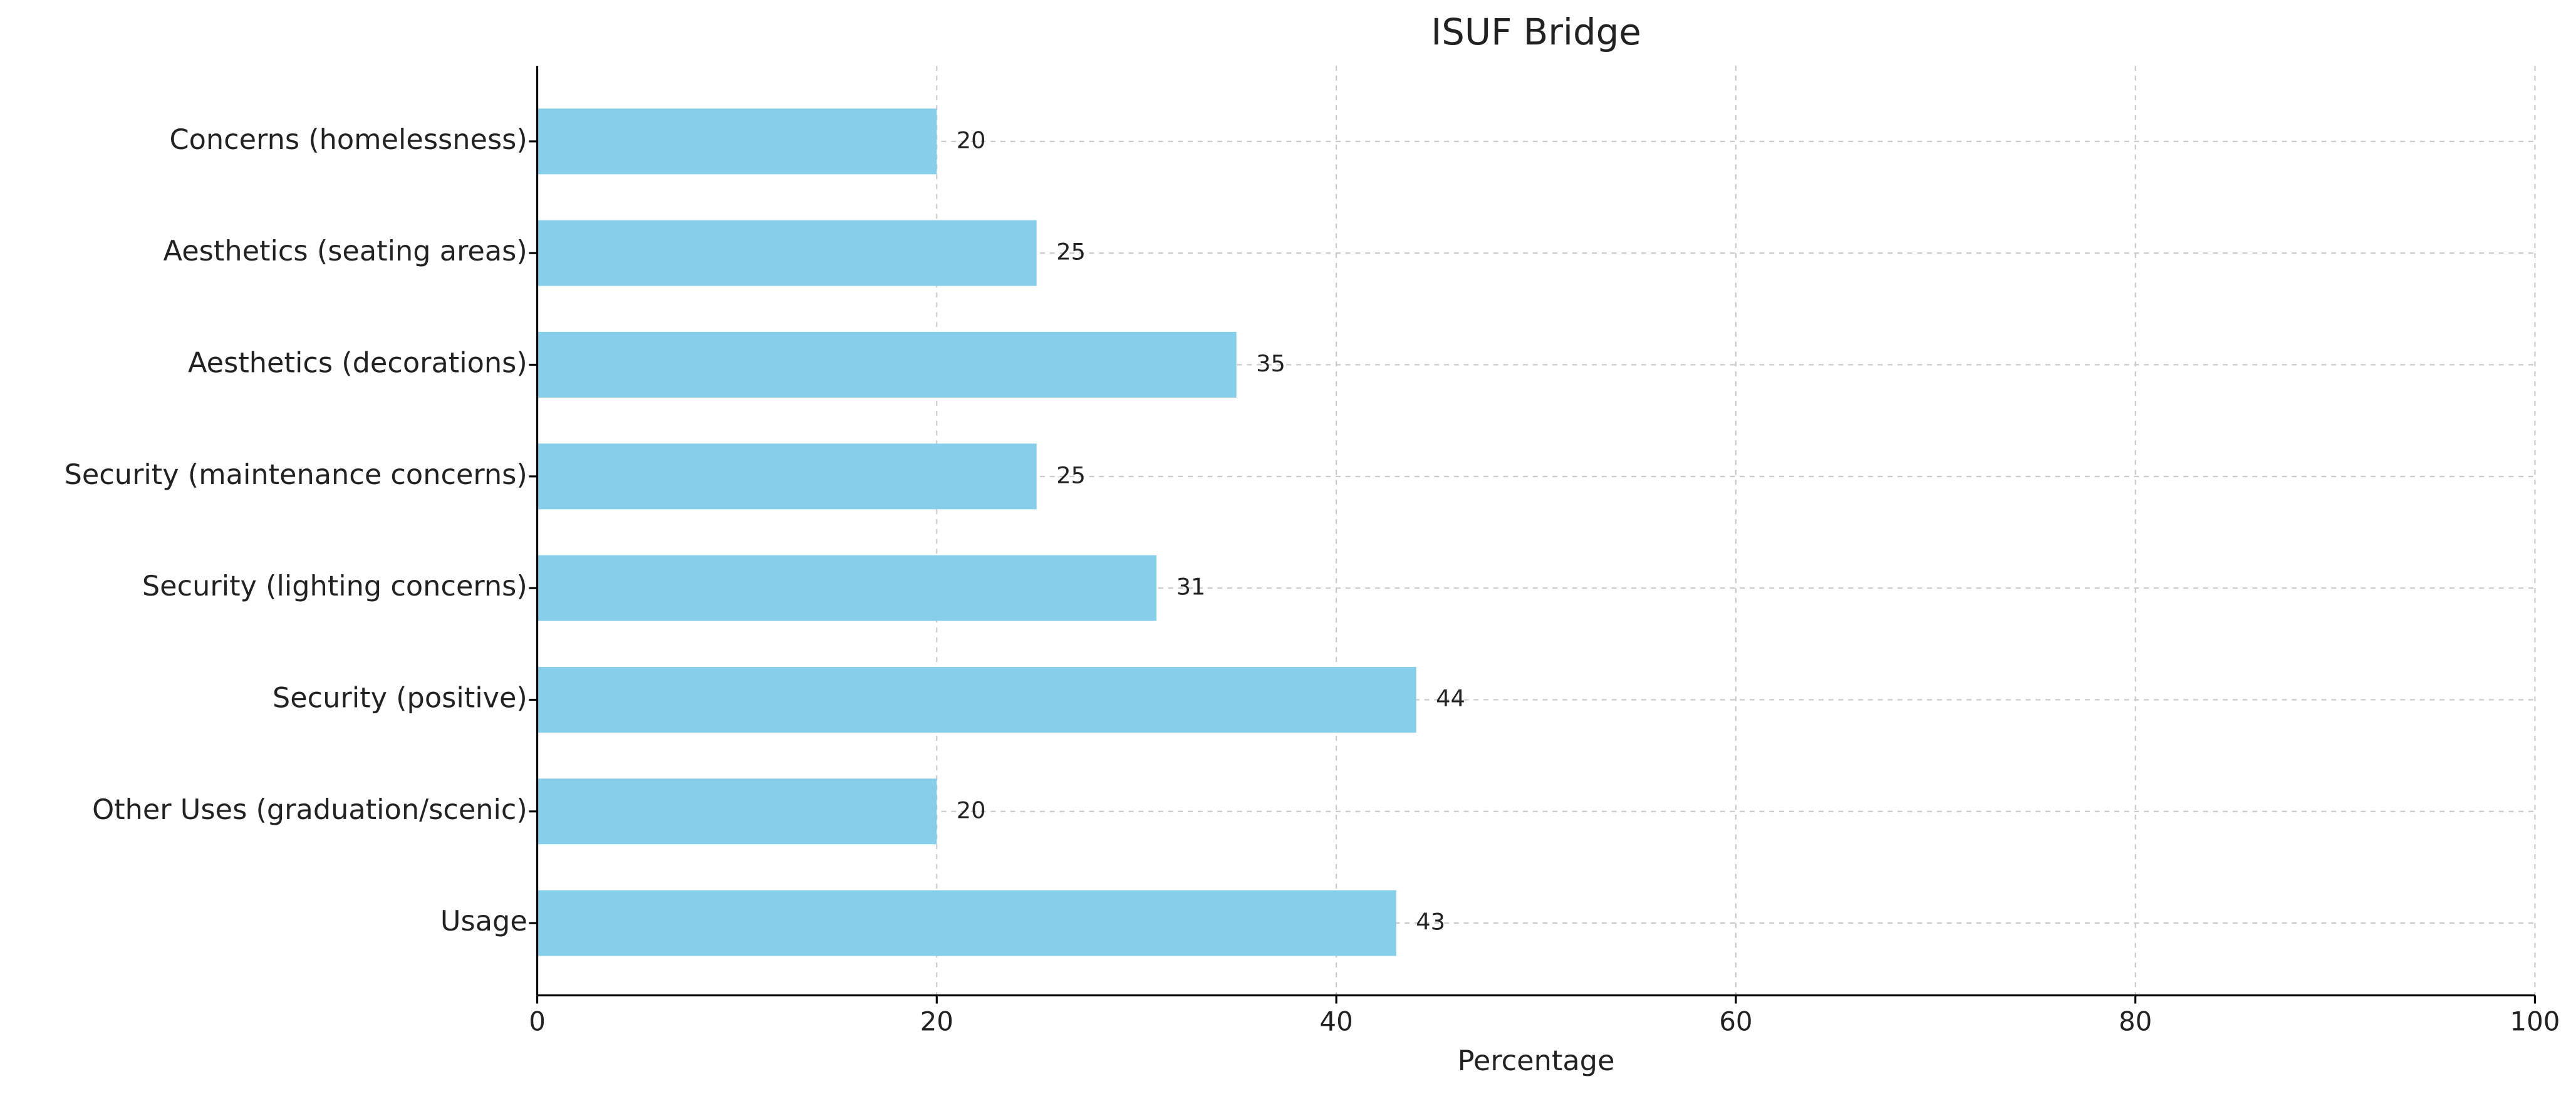 The image size is (2576, 1099). I want to click on value-label: 35, so click(1270, 363).